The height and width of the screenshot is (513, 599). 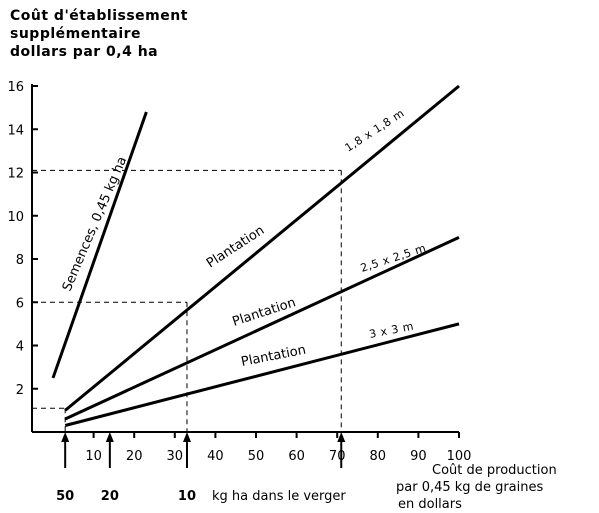 What do you see at coordinates (375, 130) in the screenshot?
I see `series-dim-1: 1,8 x 1,8 m` at bounding box center [375, 130].